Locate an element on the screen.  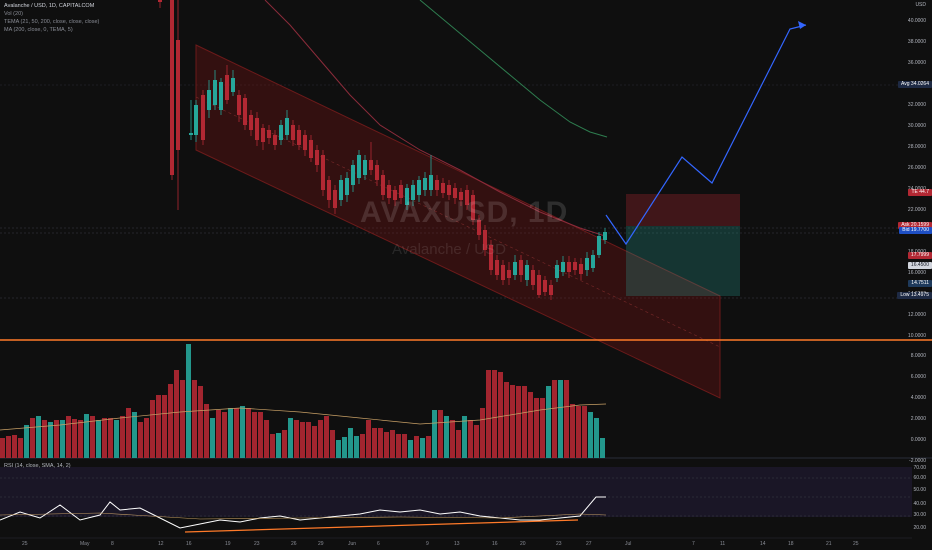
time-axis-tick: May is located at coordinates (85, 544).